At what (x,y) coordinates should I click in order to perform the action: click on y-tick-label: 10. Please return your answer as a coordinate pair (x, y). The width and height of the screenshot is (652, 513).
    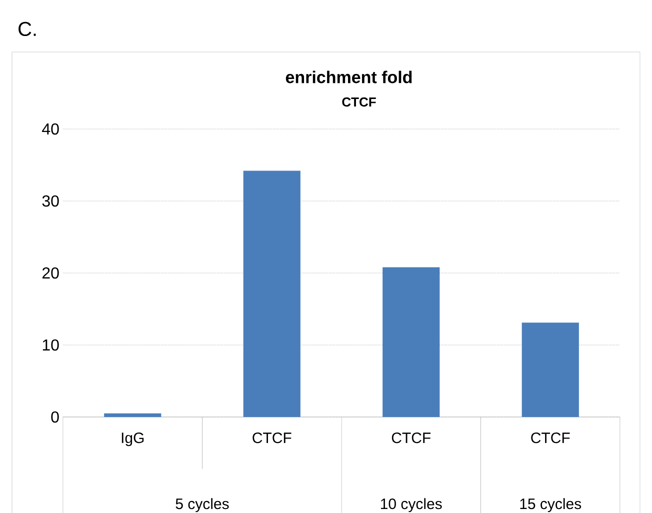
    Looking at the image, I should click on (50, 345).